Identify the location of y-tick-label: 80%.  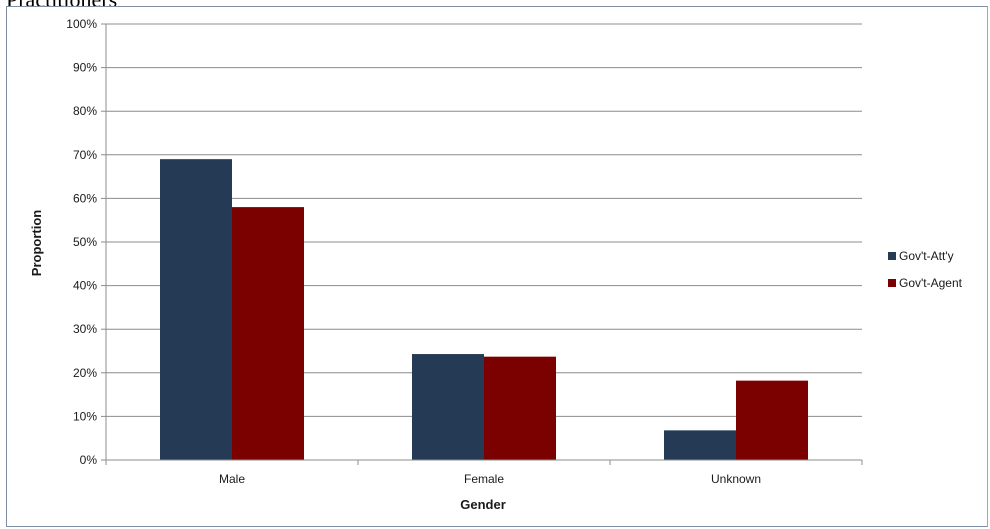
(85, 111).